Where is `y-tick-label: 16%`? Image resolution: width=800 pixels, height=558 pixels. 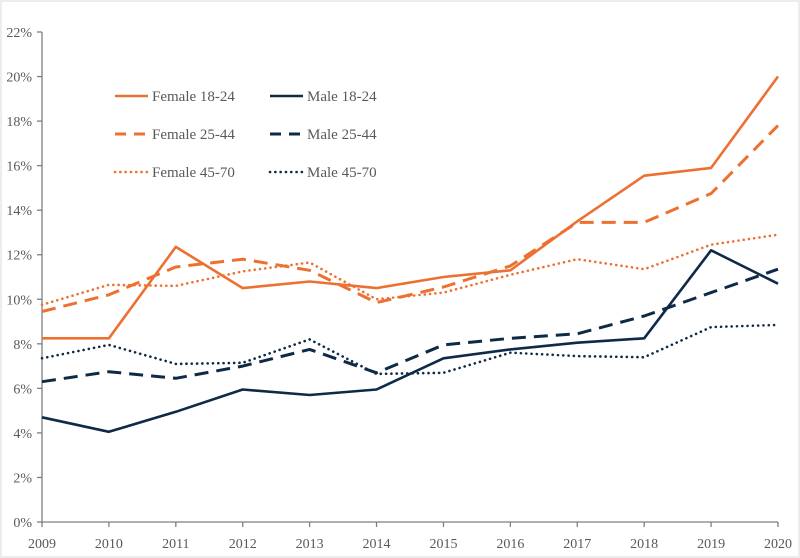
y-tick-label: 16% is located at coordinates (19, 167).